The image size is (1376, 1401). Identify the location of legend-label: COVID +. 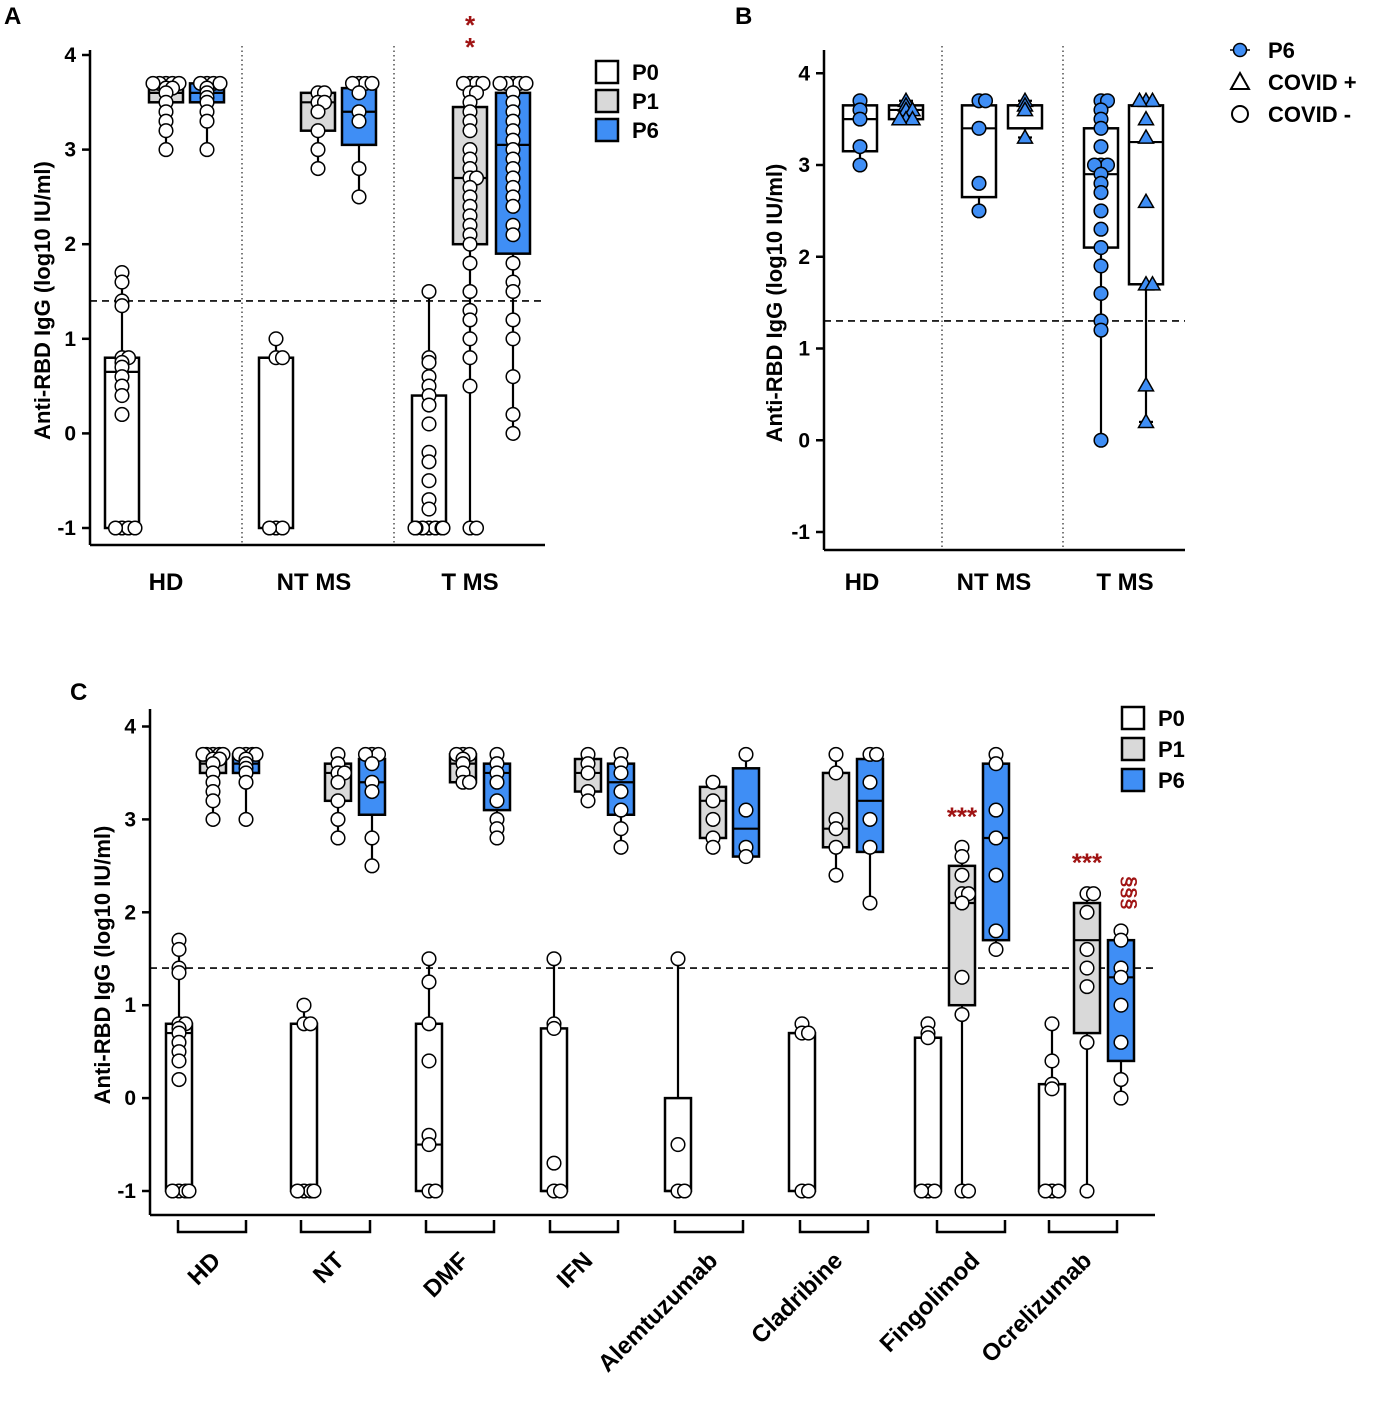
(1312, 82).